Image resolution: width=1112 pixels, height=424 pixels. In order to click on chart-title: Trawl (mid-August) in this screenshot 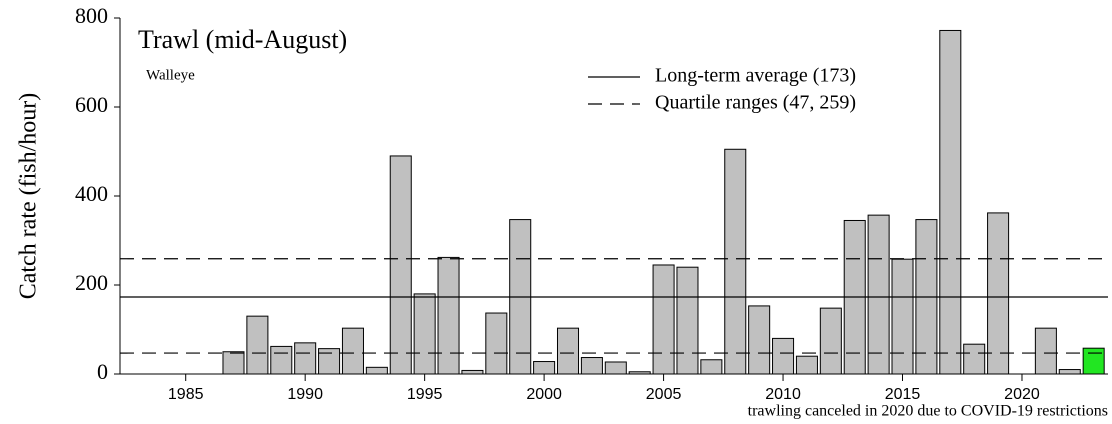, I will do `click(242, 39)`.